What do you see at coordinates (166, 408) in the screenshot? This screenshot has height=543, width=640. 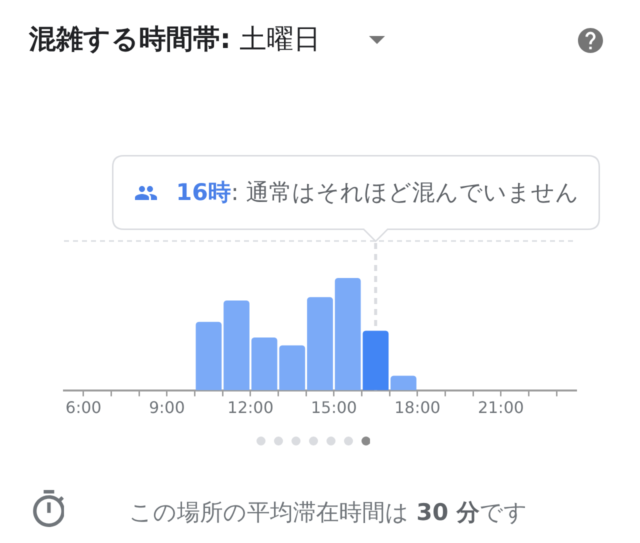 I see `x-tick-label: 9:00` at bounding box center [166, 408].